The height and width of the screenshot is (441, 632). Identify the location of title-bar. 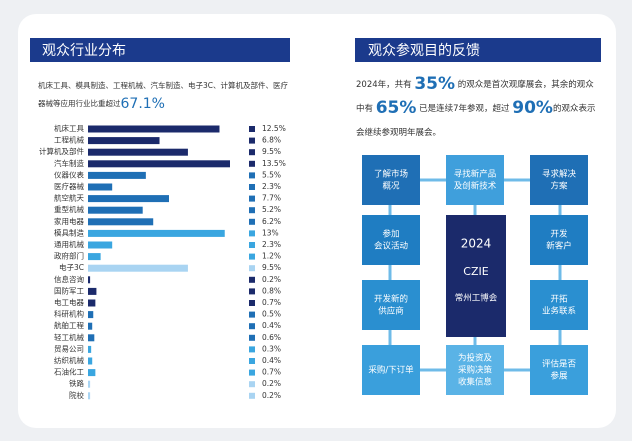
(160, 50).